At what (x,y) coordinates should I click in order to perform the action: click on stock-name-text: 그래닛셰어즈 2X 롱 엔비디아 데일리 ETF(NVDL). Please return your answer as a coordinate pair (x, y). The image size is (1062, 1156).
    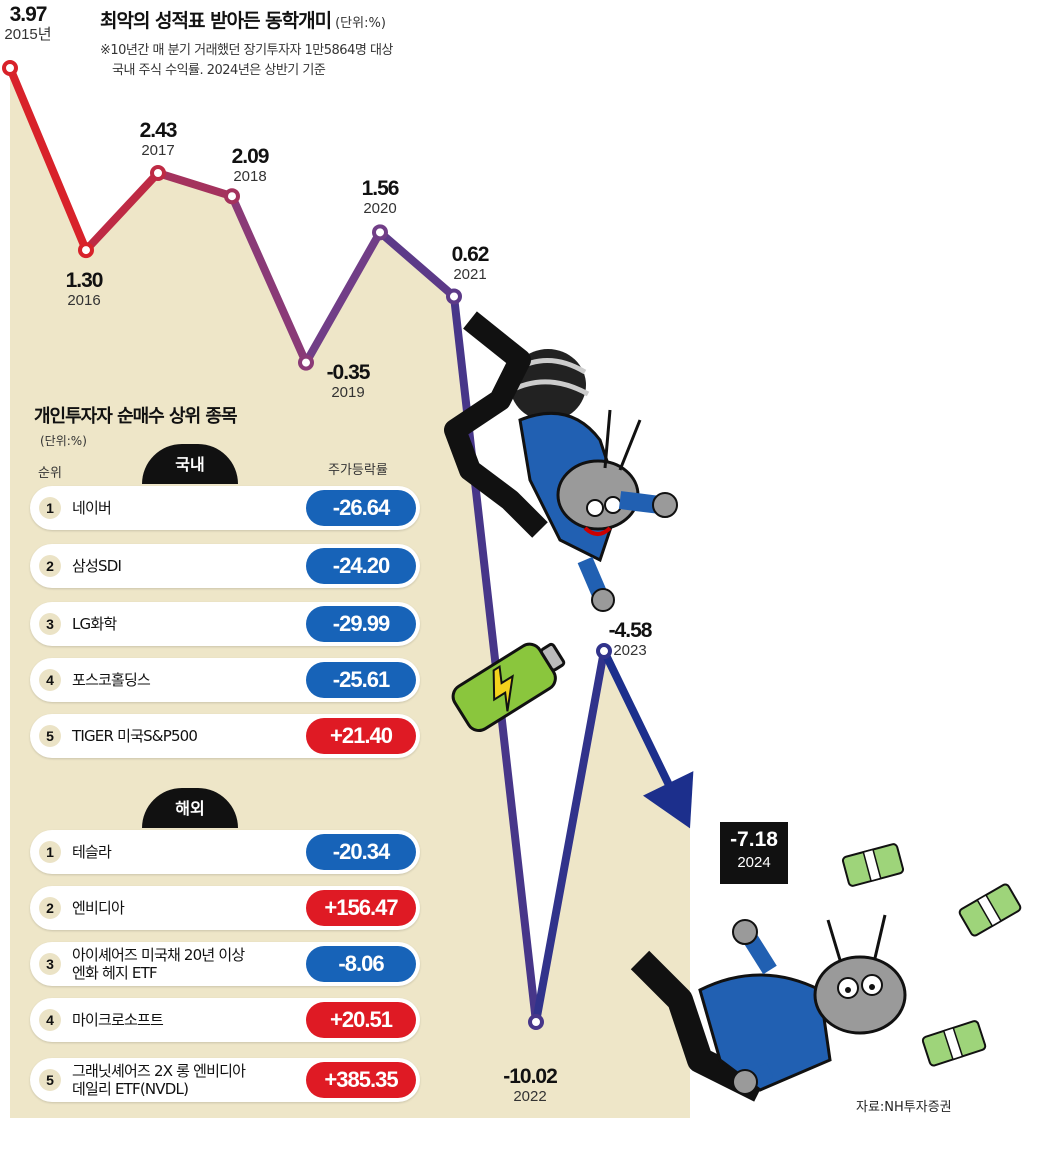
    Looking at the image, I should click on (159, 1080).